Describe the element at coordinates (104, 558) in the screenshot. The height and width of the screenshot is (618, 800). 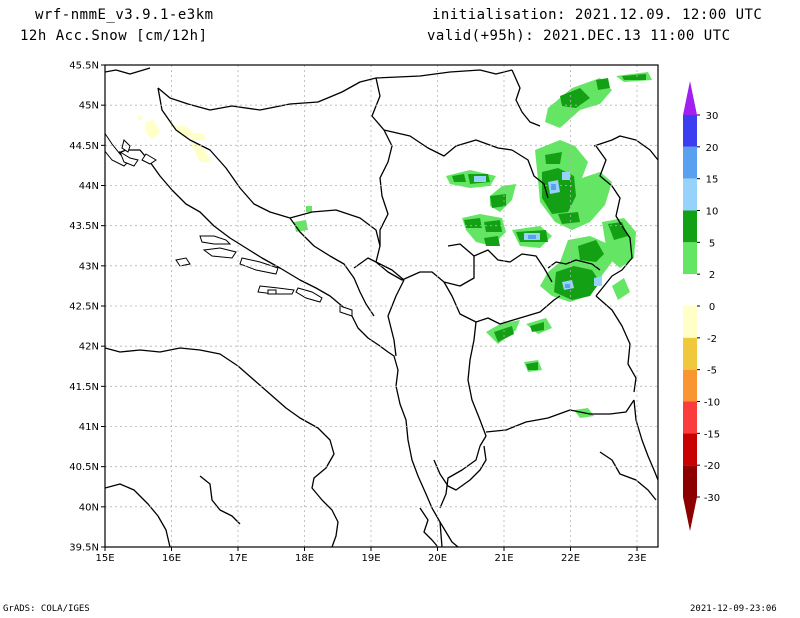
I see `lon-tick-label: 15E` at that location.